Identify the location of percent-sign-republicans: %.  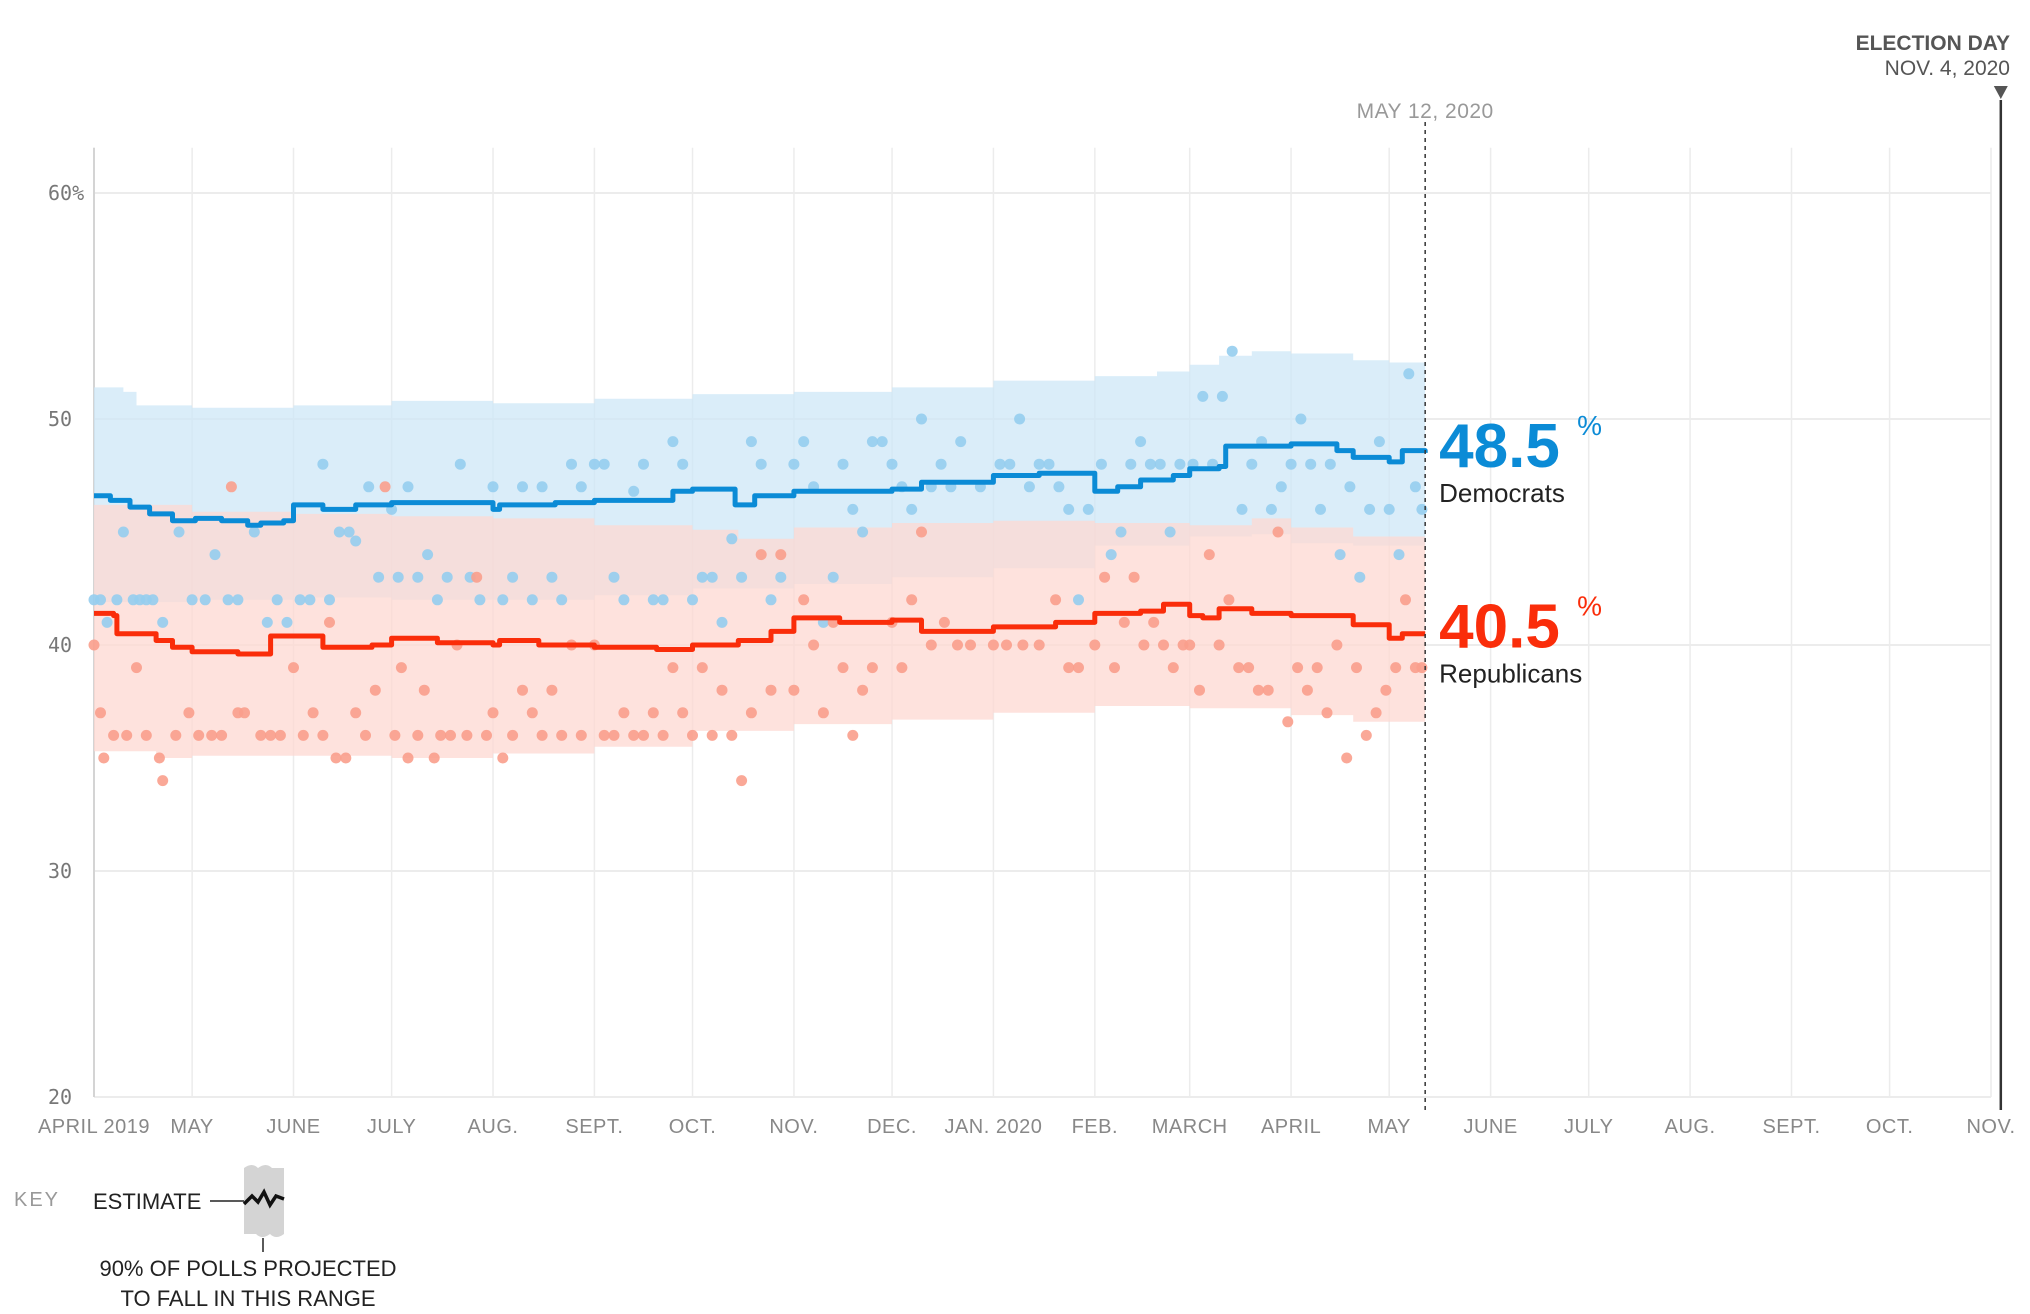
(1589, 606).